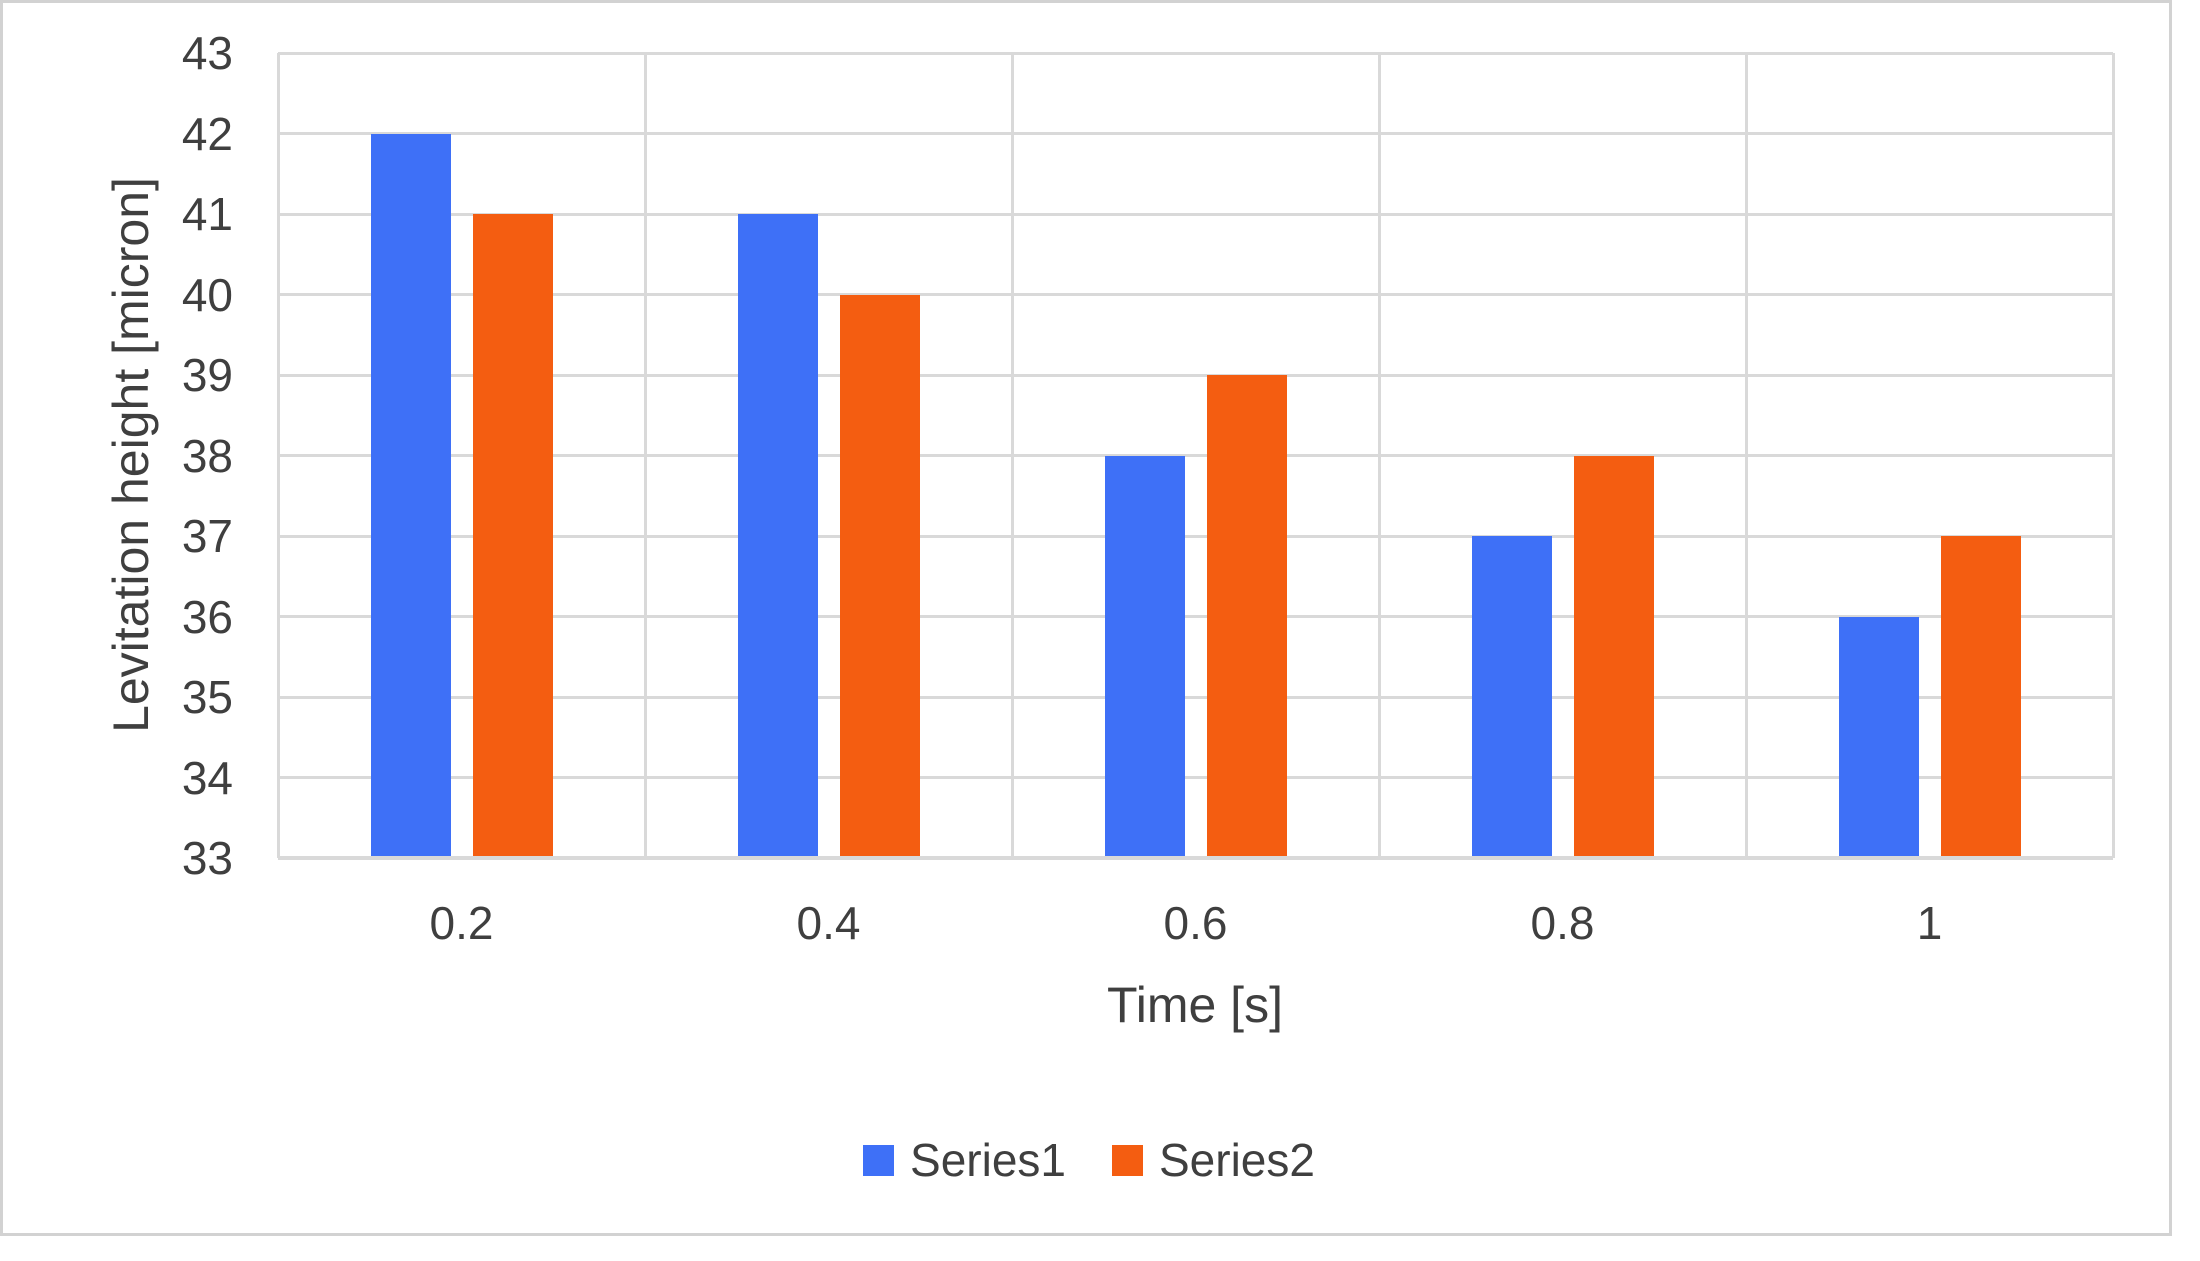  I want to click on bar-series2-0.4, so click(879, 576).